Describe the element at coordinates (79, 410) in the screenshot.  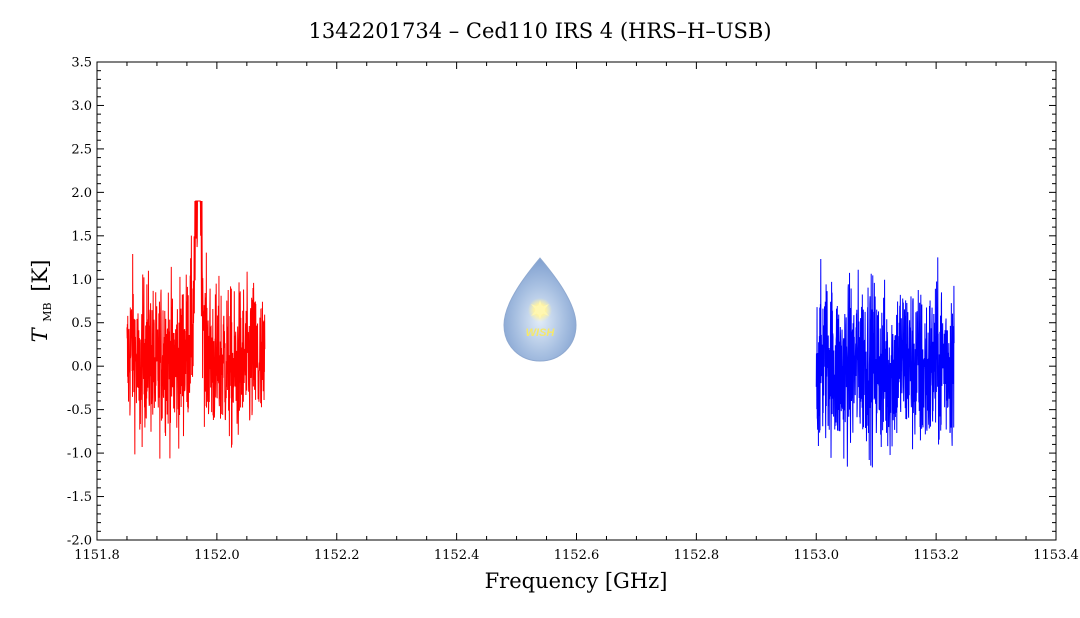
I see `y-tick-label: -0.5` at that location.